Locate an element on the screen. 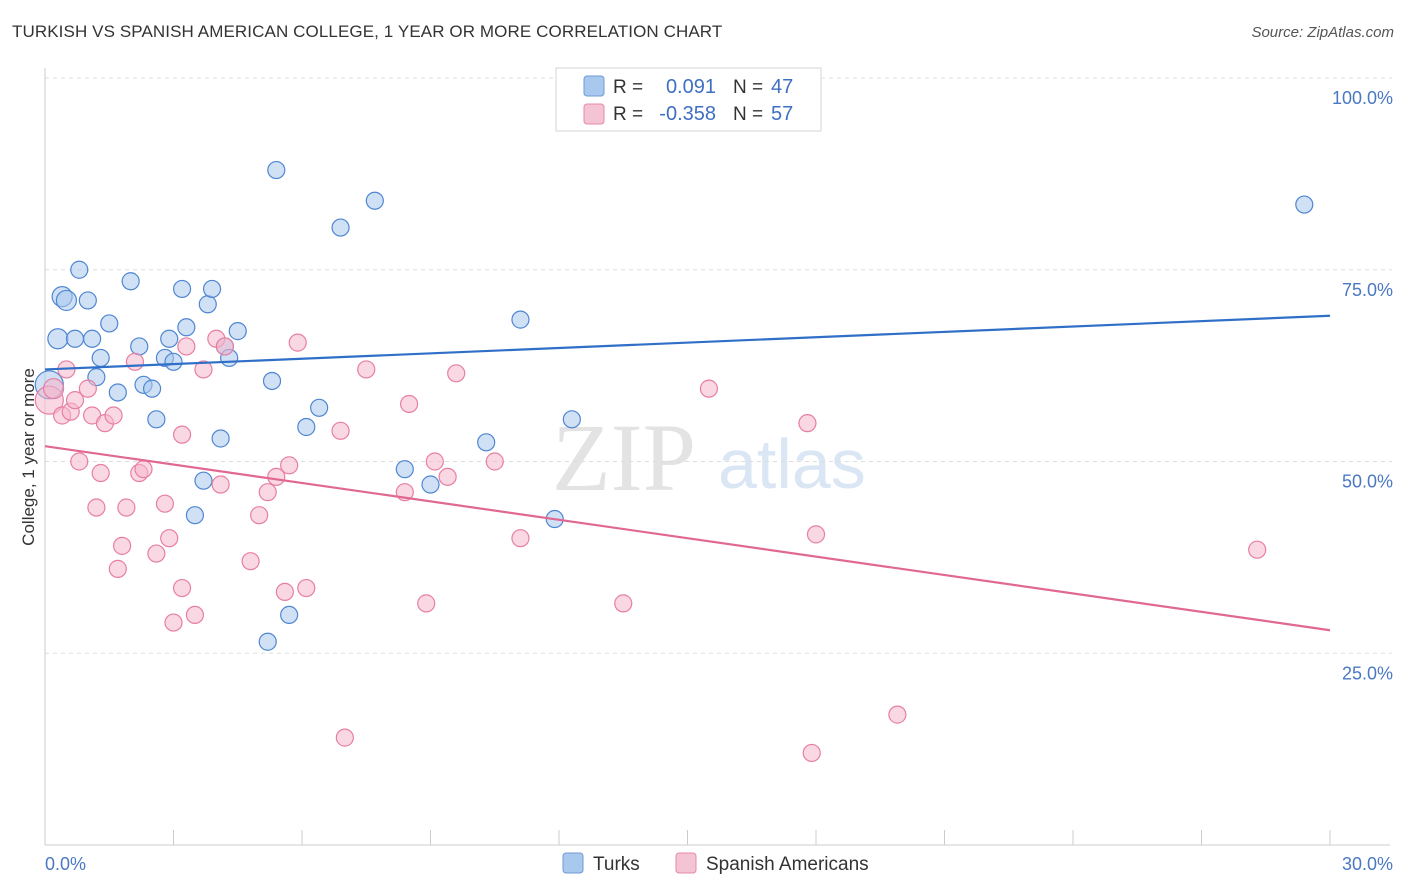 This screenshot has height=892, width=1406. x-ticks is located at coordinates (752, 837).